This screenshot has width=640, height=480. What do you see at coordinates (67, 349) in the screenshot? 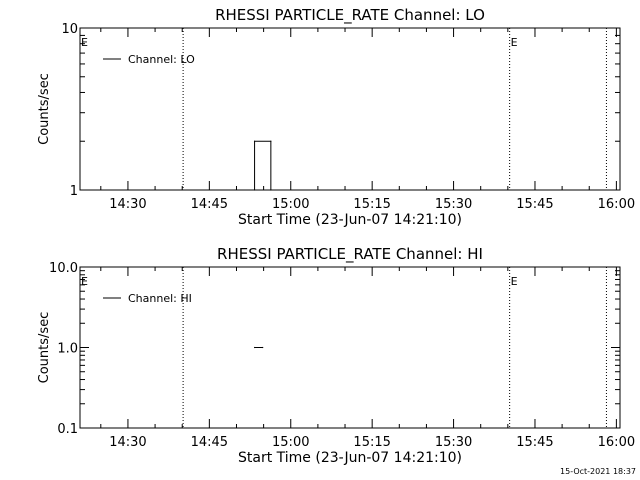
I see `y-tick-label: 1.0` at bounding box center [67, 349].